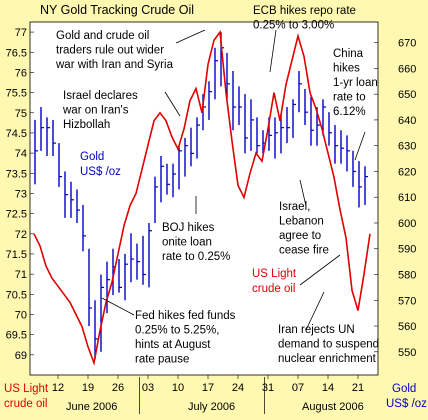 The height and width of the screenshot is (420, 428). Describe the element at coordinates (275, 281) in the screenshot. I see `oil-series-label: US Light crude oil` at that location.